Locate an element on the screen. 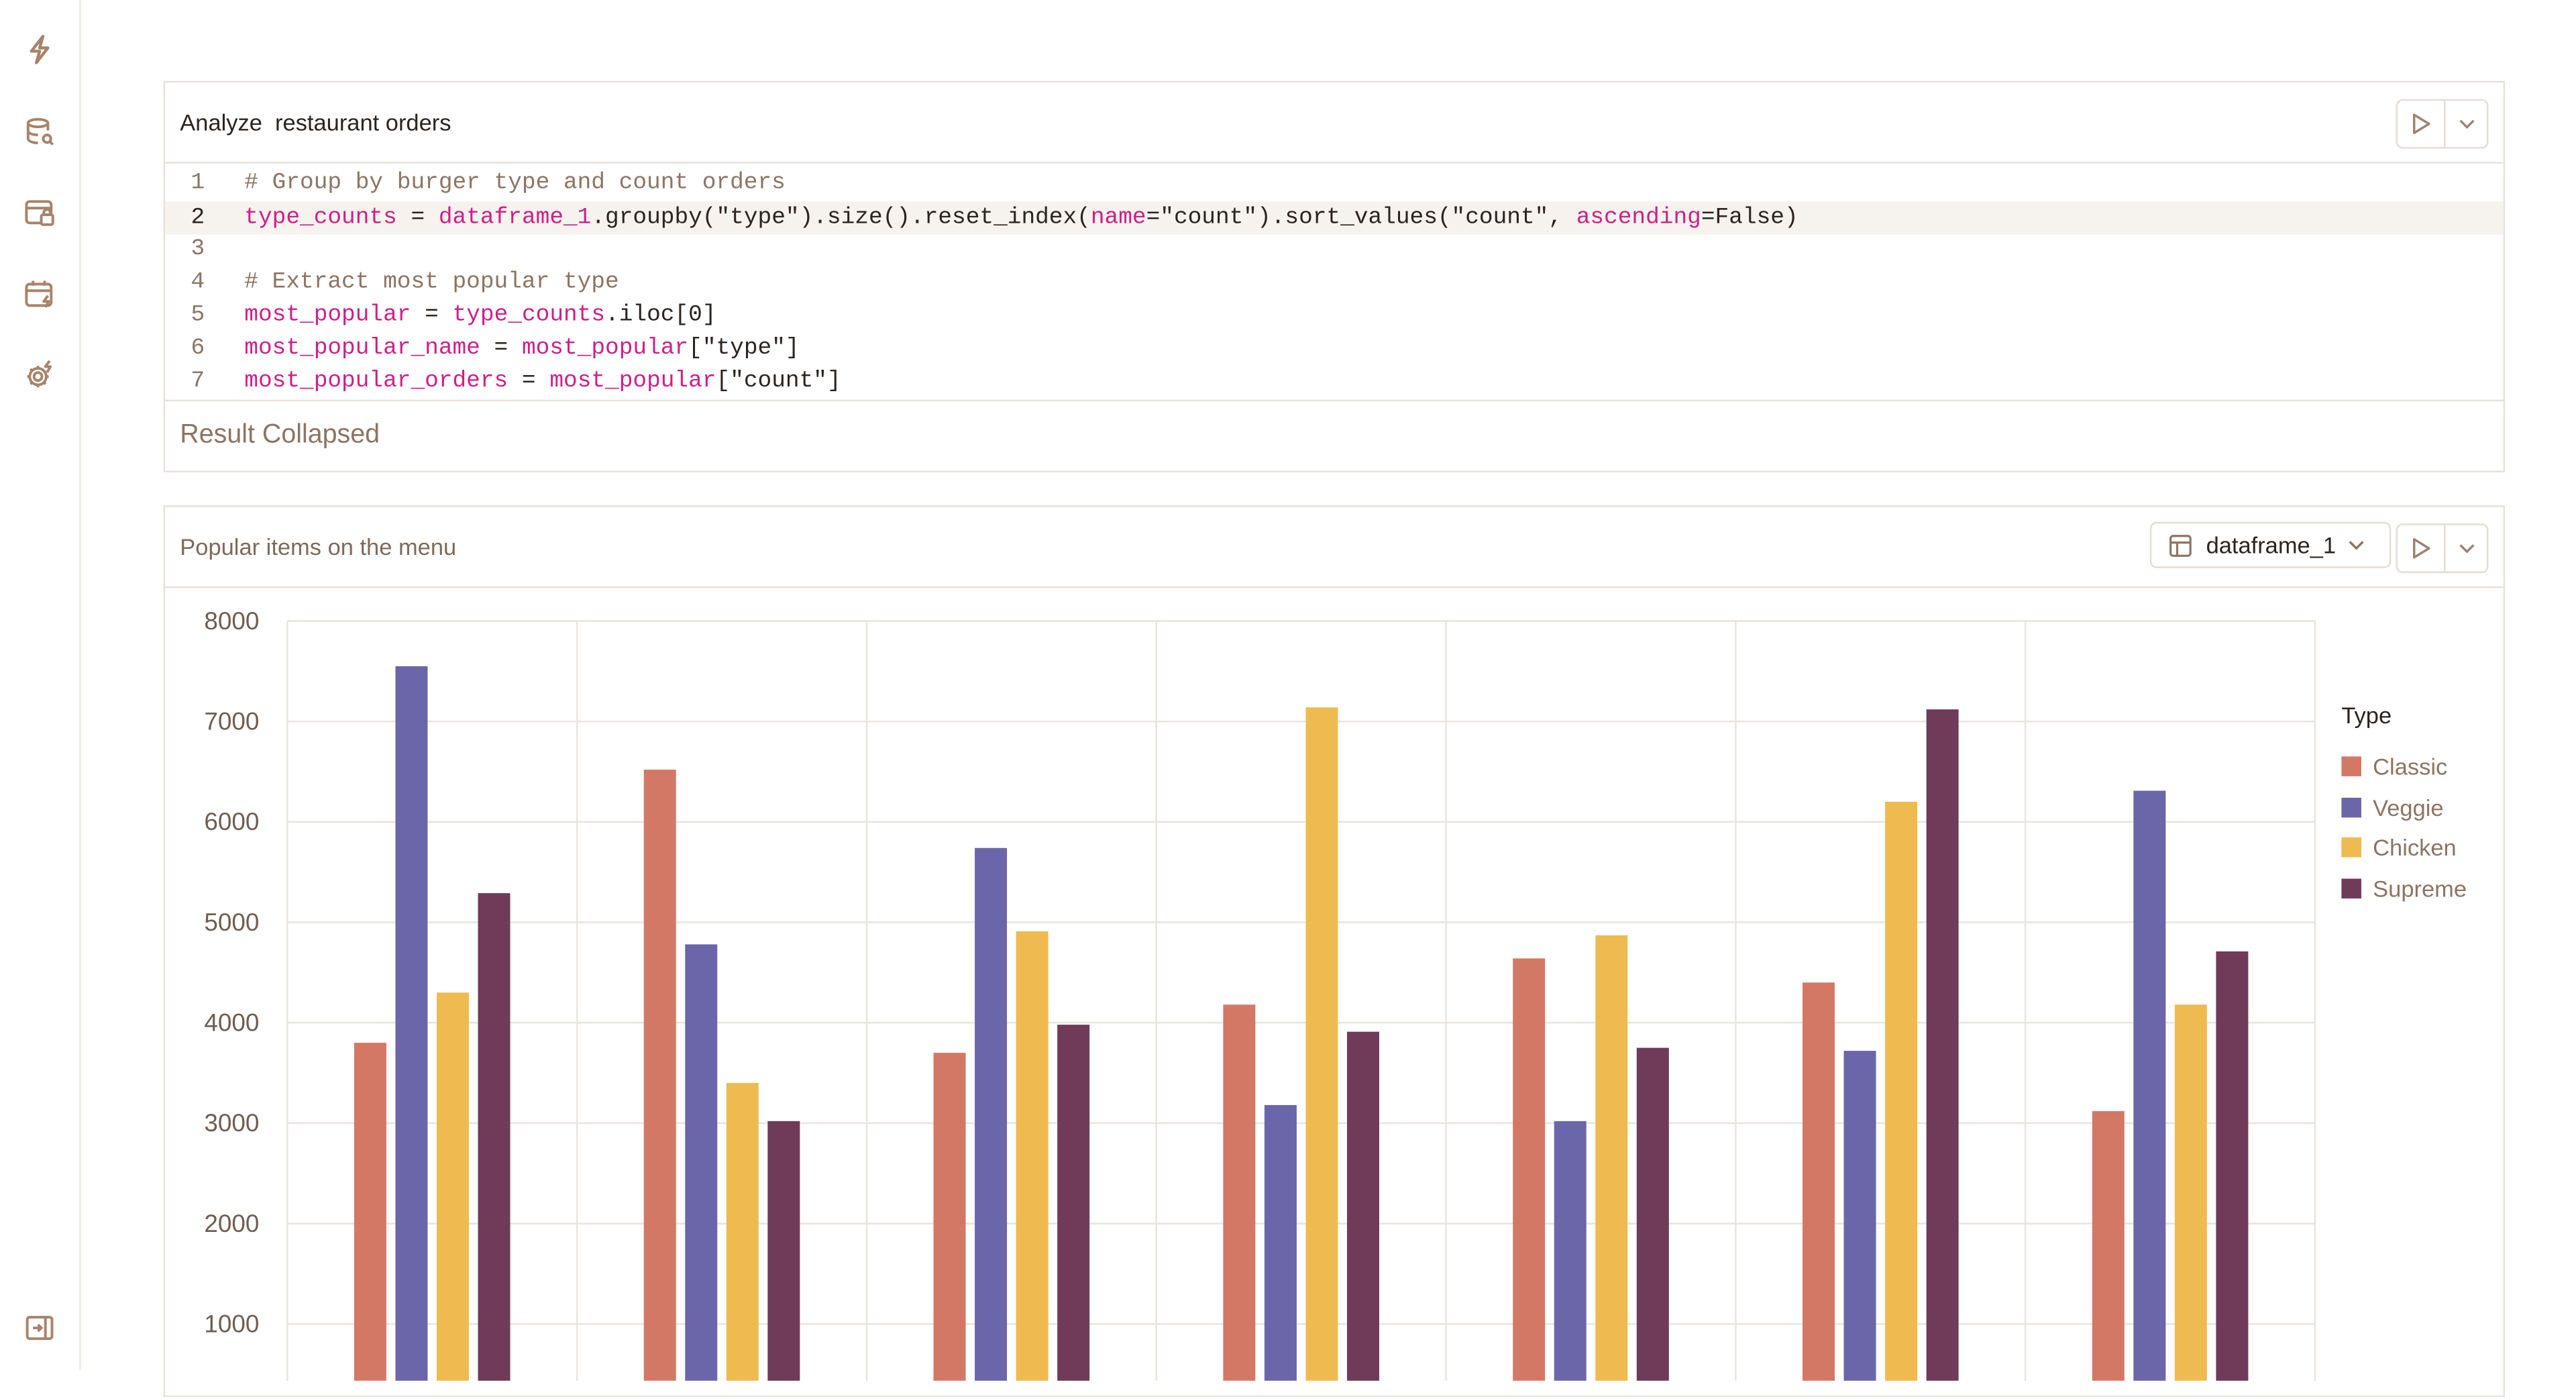  code-token: # Extract most popular type is located at coordinates (431, 282).